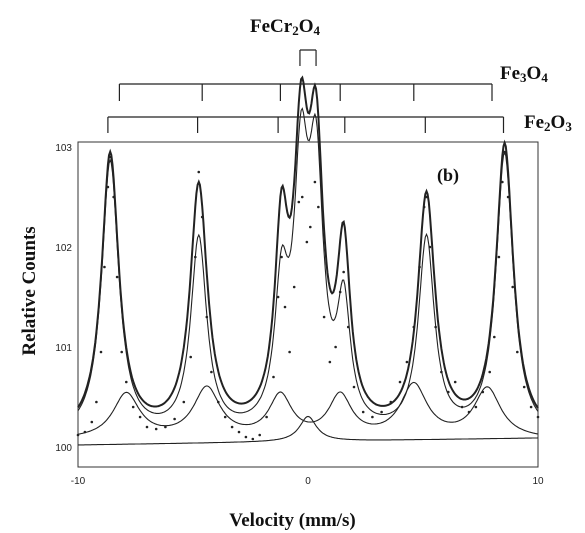  Describe the element at coordinates (63, 248) in the screenshot. I see `y-tick-label: 102` at that location.